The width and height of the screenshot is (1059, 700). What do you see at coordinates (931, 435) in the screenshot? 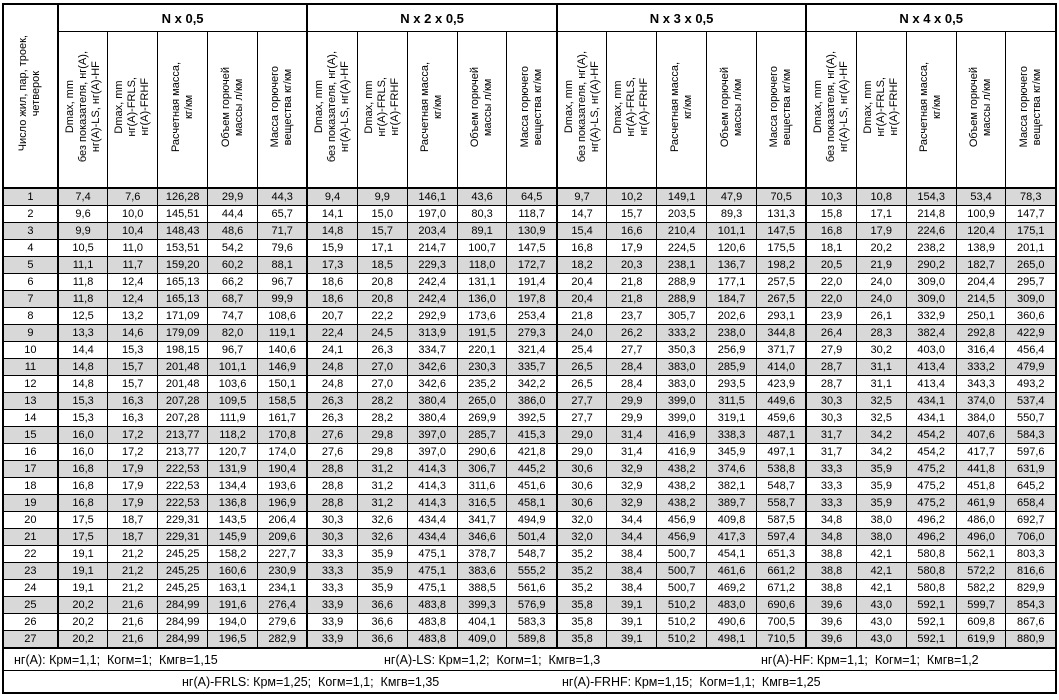
I see `cell: 454,2` at bounding box center [931, 435].